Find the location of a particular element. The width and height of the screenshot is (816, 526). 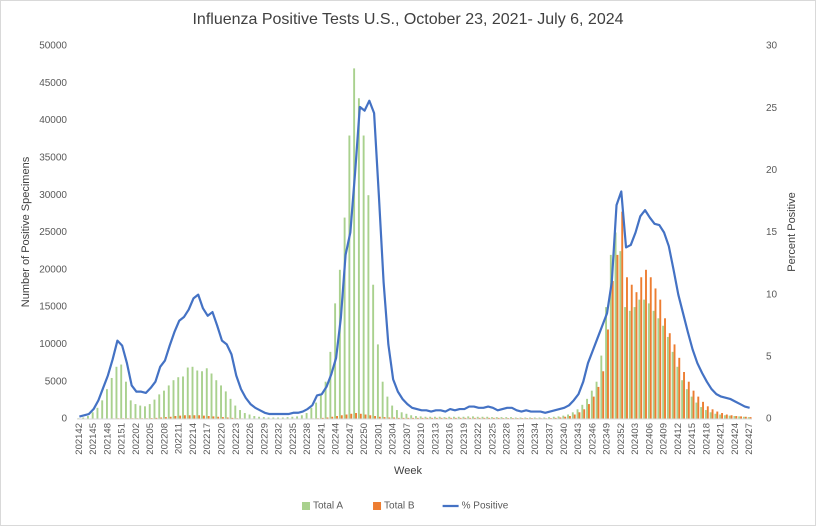

x-tick-label: 202208 is located at coordinates (164, 439).